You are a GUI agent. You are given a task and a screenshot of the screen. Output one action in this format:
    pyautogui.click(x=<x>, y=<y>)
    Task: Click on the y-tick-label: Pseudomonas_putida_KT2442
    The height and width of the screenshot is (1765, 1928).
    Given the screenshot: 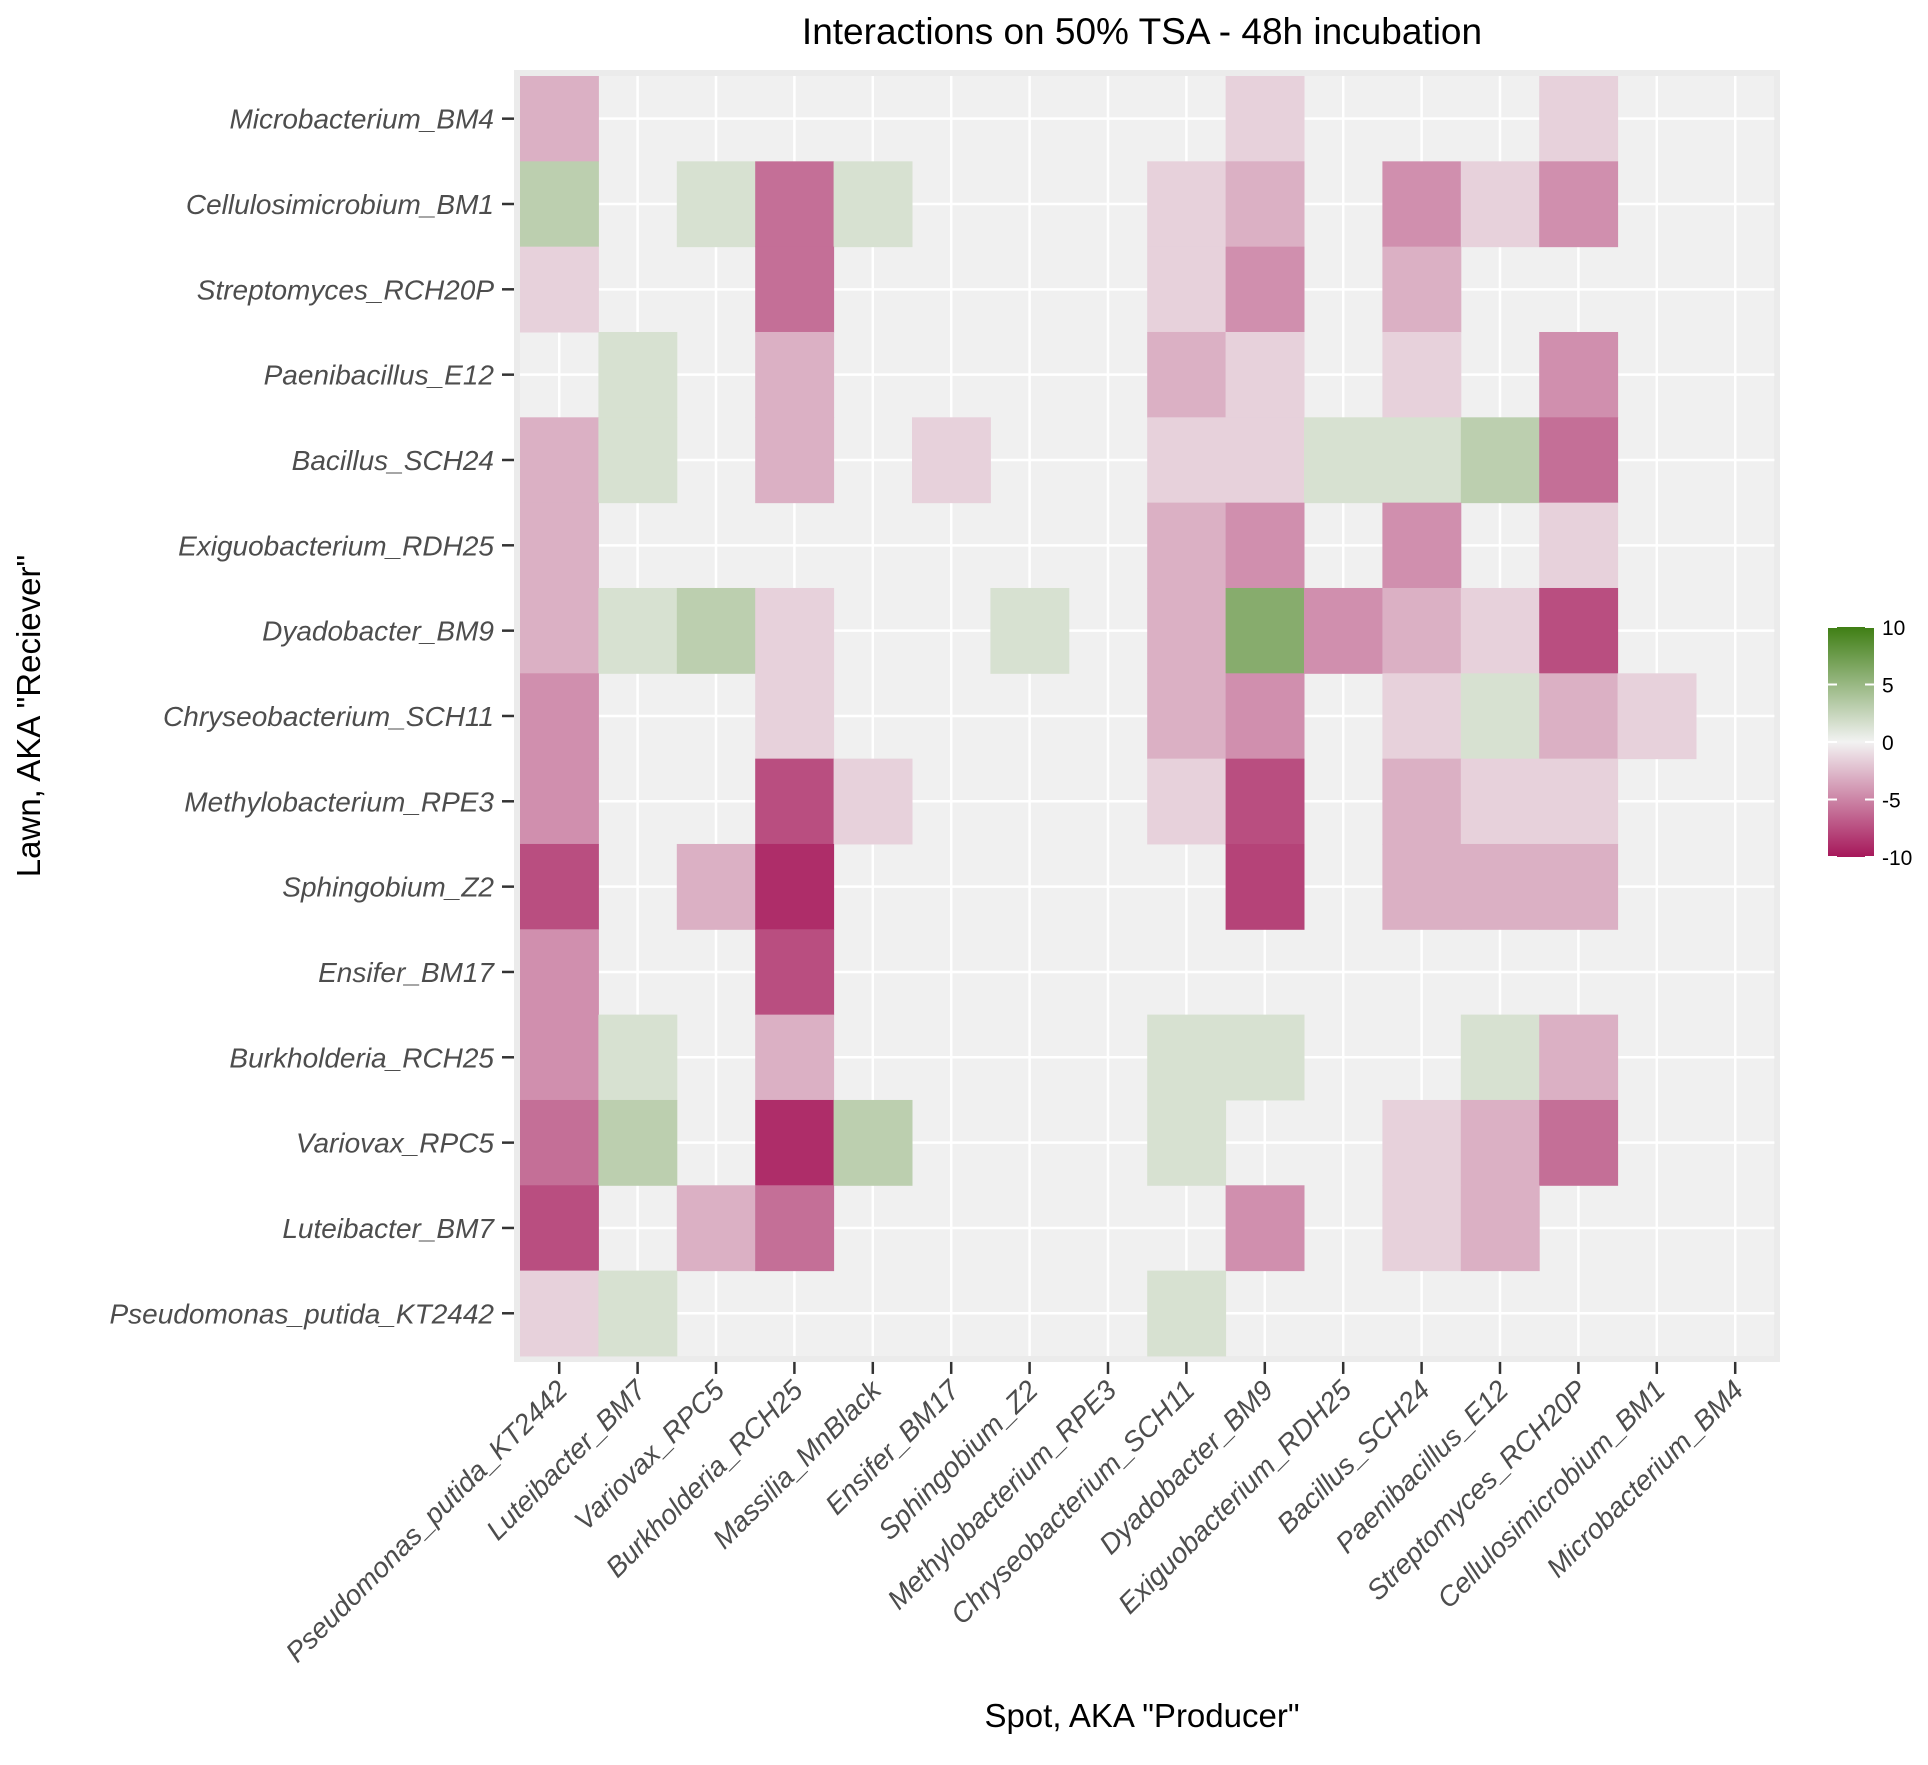 What is the action you would take?
    pyautogui.click(x=301, y=1313)
    